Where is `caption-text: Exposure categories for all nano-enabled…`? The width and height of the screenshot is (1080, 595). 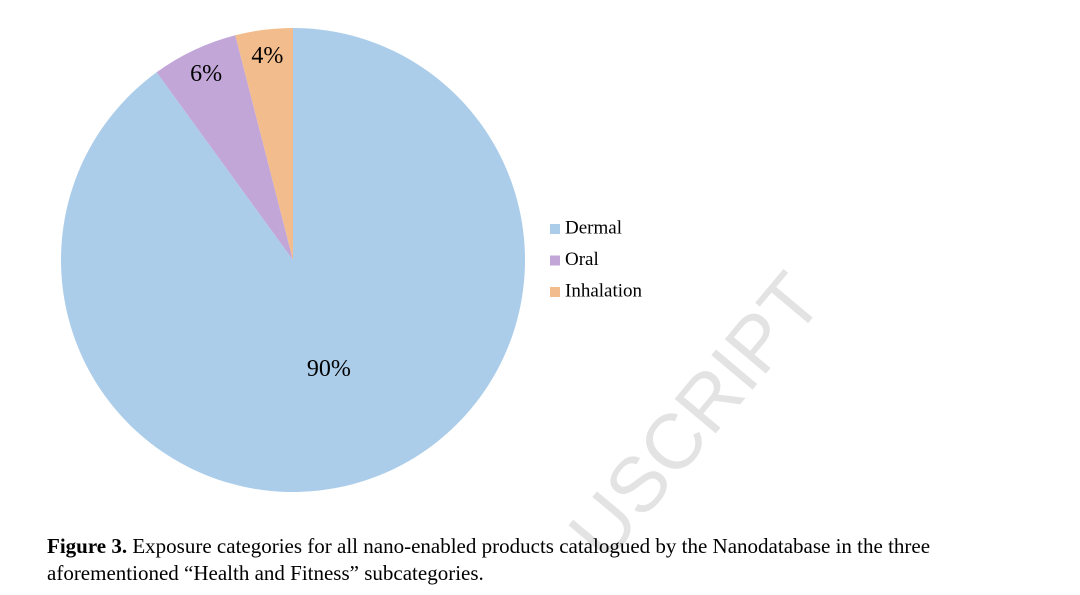 caption-text: Exposure categories for all nano-enabled… is located at coordinates (489, 559).